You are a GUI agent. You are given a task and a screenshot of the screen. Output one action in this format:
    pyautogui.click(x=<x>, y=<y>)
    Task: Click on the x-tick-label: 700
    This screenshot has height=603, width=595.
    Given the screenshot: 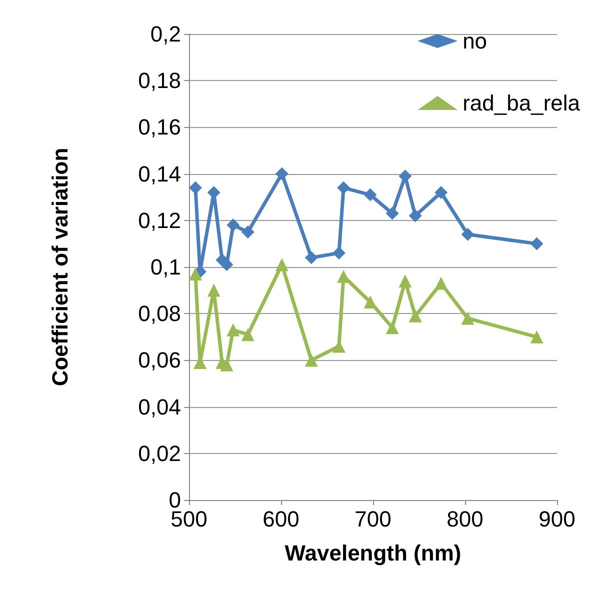 What is the action you would take?
    pyautogui.click(x=373, y=519)
    